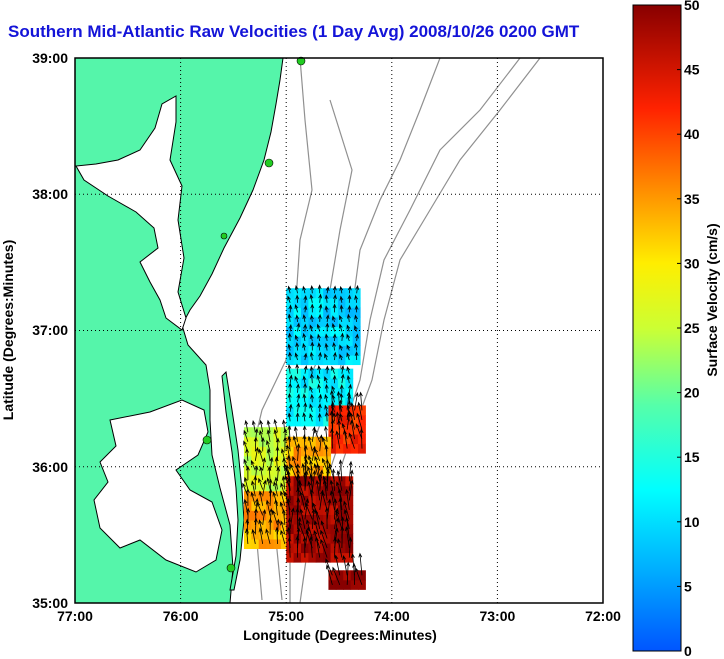 Image resolution: width=724 pixels, height=659 pixels. Describe the element at coordinates (688, 586) in the screenshot. I see `colorbar-tick-label: 5` at that location.